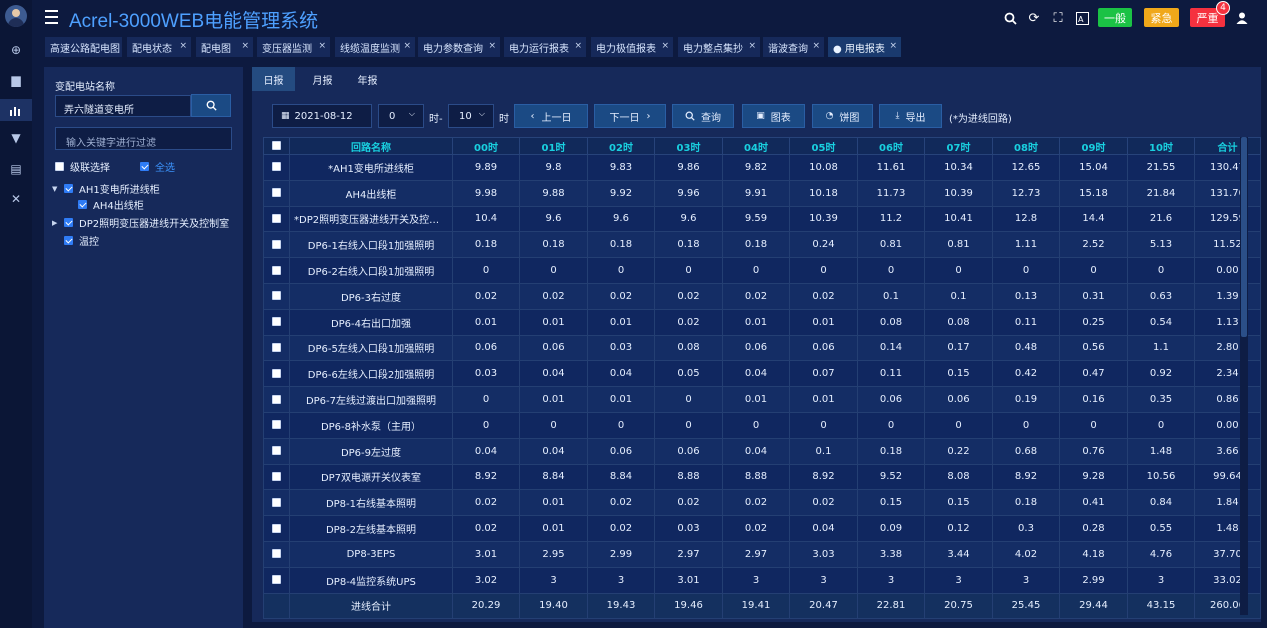 The image size is (1267, 628). Describe the element at coordinates (762, 270) in the screenshot. I see `table-row: DP6-2右线入口段1加强照明 0 0 0 0 0 0 0 0 0 0 0 0.00` at that location.